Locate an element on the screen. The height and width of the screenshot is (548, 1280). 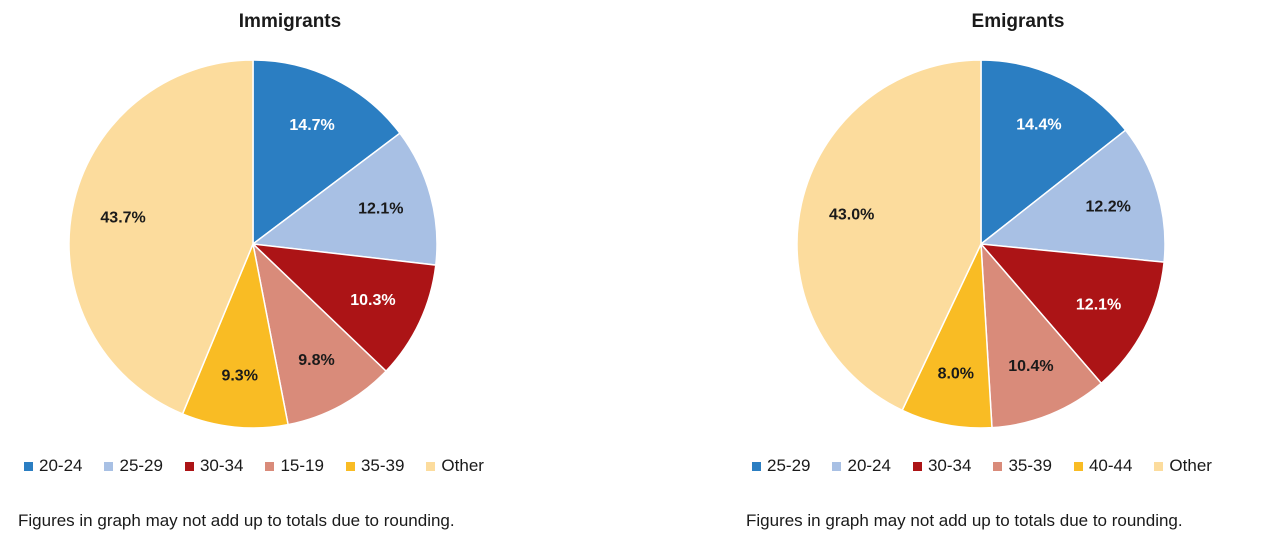
legend-label: 15-19 is located at coordinates (302, 465).